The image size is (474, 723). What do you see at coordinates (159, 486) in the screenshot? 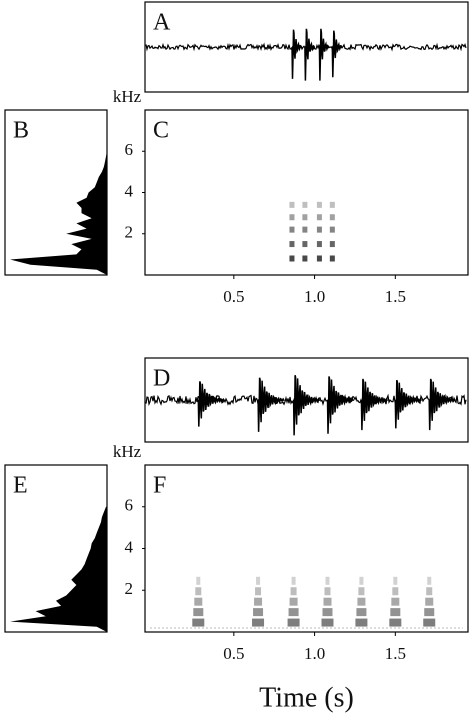
I see `panel-label: F` at bounding box center [159, 486].